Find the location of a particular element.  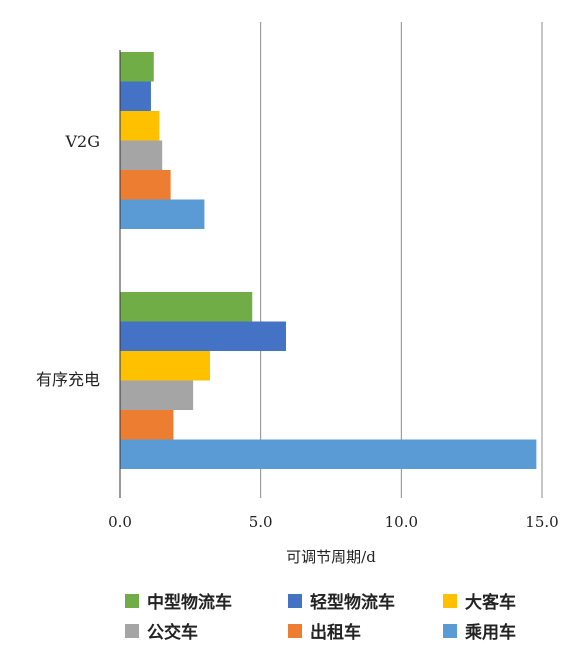

legend-item: 出租车 is located at coordinates (324, 630).